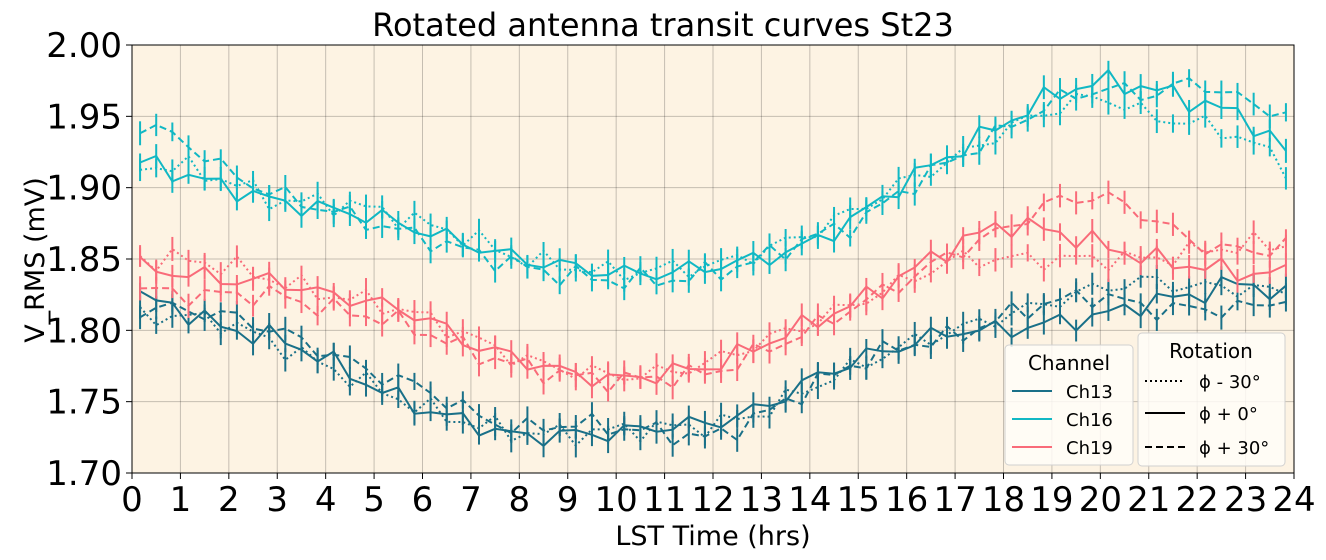 The height and width of the screenshot is (560, 1326). I want to click on x-tick-label: 10, so click(616, 500).